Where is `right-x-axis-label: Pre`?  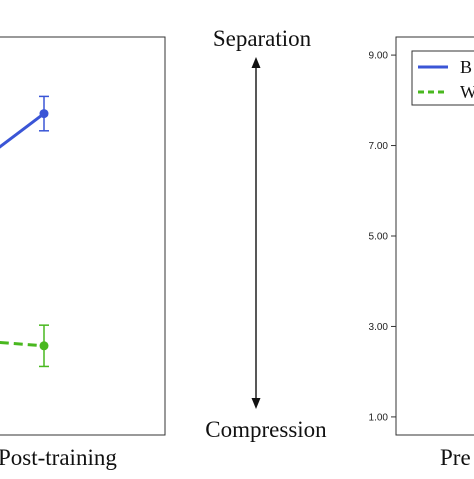
right-x-axis-label: Pre is located at coordinates (455, 457).